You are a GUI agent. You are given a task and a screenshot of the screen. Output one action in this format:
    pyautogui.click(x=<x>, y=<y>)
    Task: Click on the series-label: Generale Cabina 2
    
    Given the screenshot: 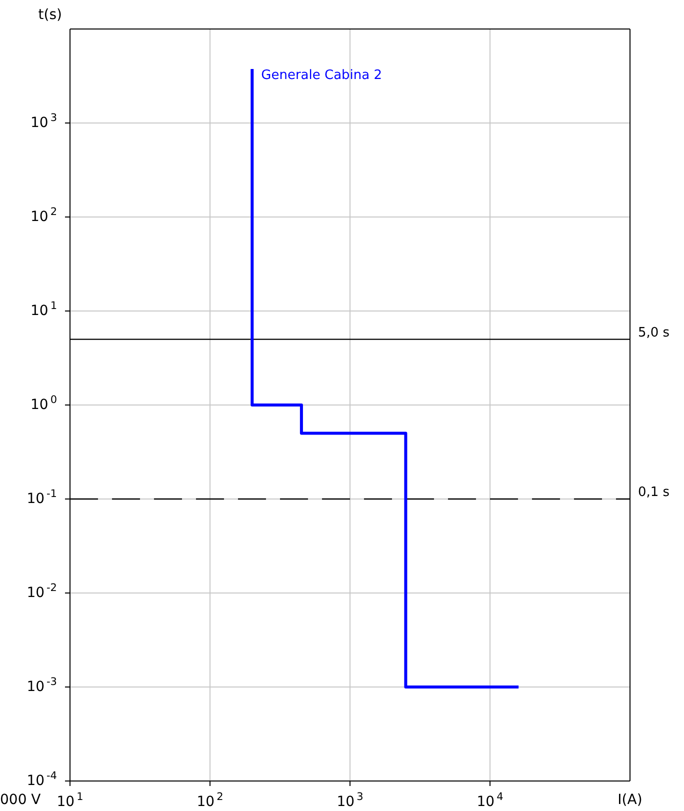 What is the action you would take?
    pyautogui.click(x=321, y=76)
    